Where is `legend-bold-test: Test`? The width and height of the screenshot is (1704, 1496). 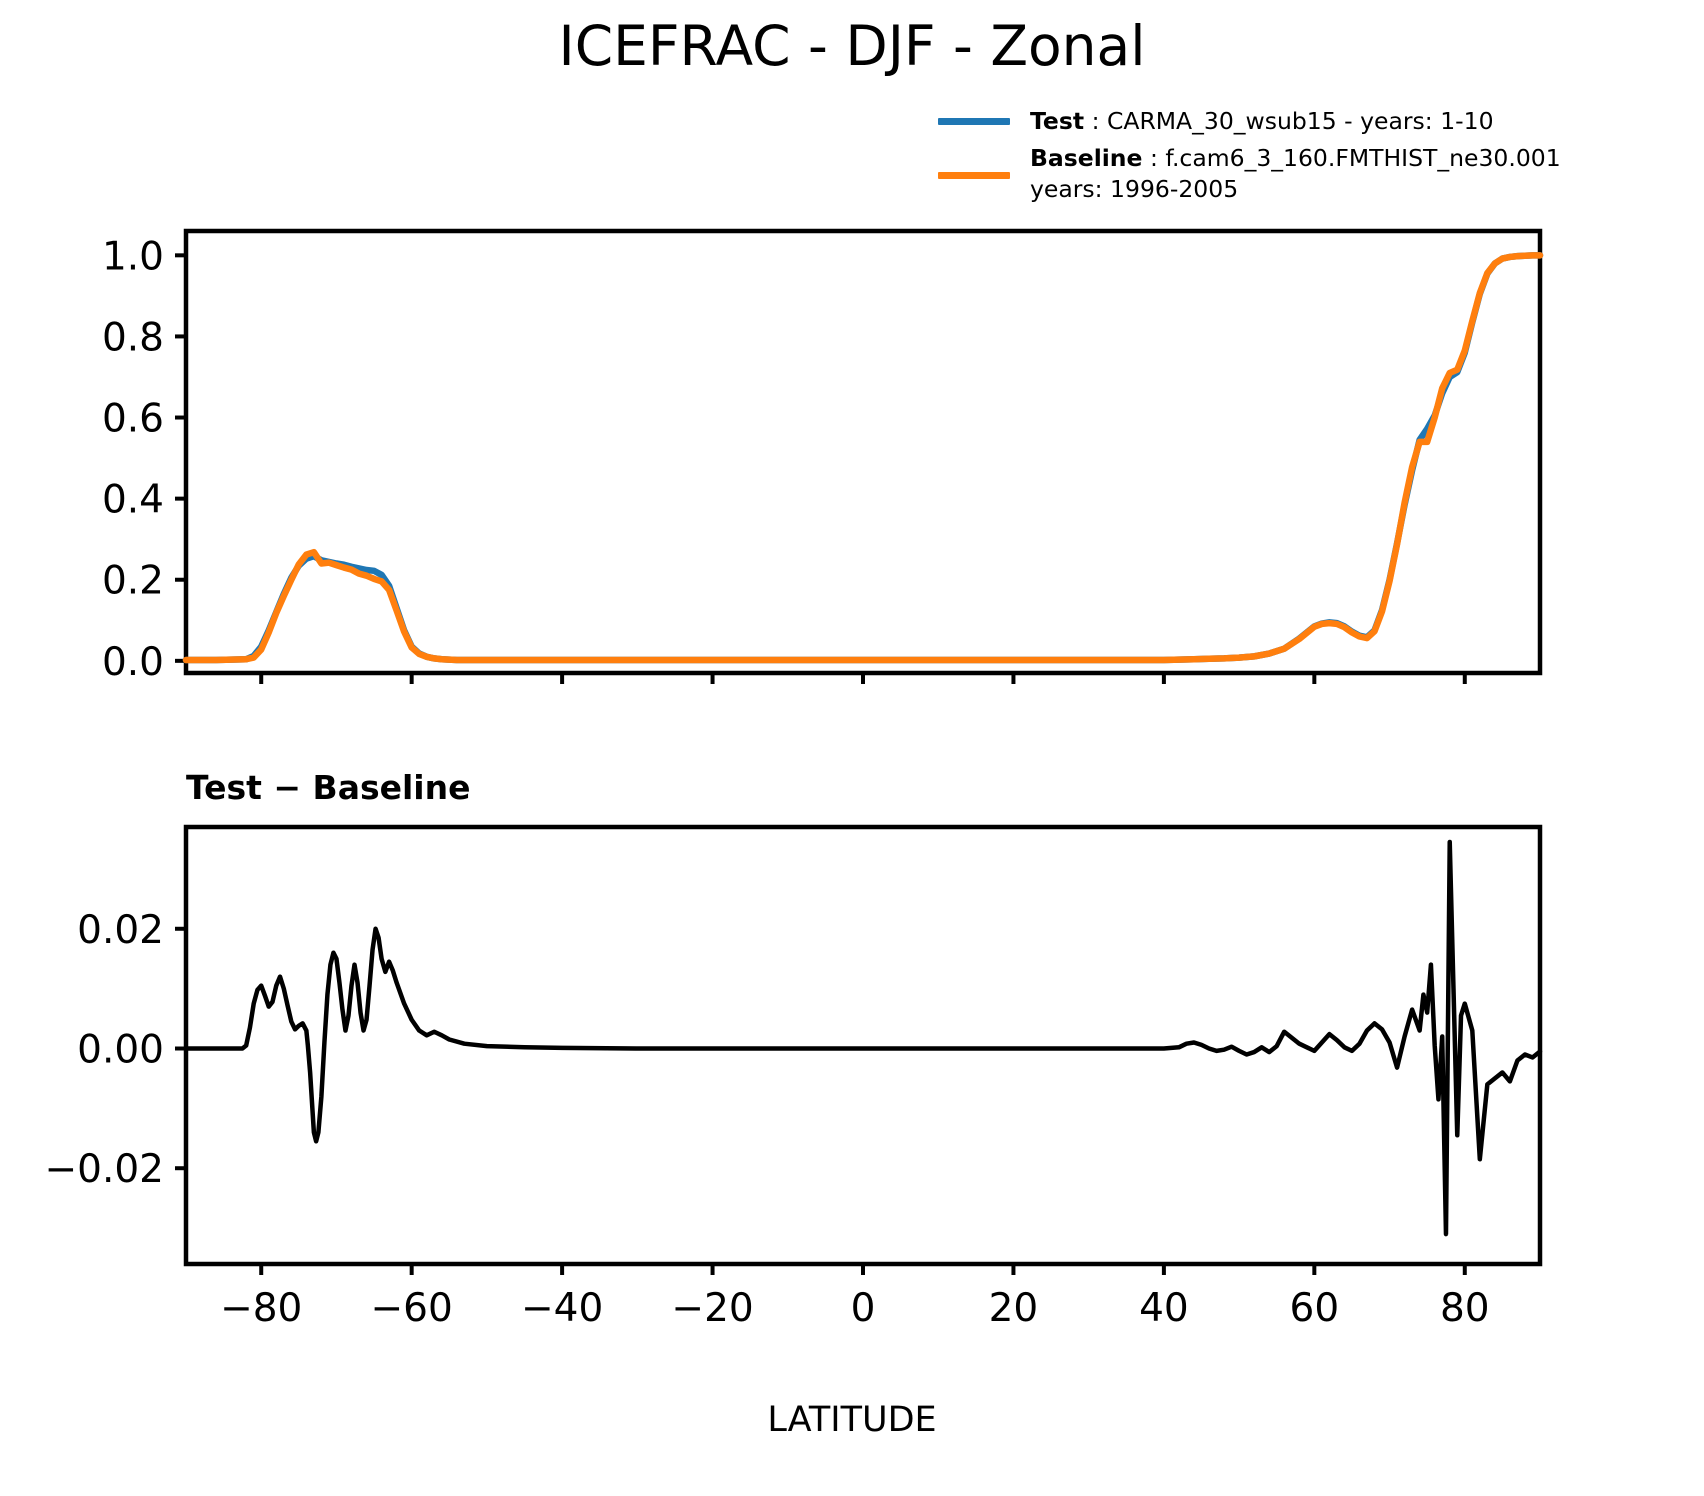 legend-bold-test: Test is located at coordinates (1057, 121).